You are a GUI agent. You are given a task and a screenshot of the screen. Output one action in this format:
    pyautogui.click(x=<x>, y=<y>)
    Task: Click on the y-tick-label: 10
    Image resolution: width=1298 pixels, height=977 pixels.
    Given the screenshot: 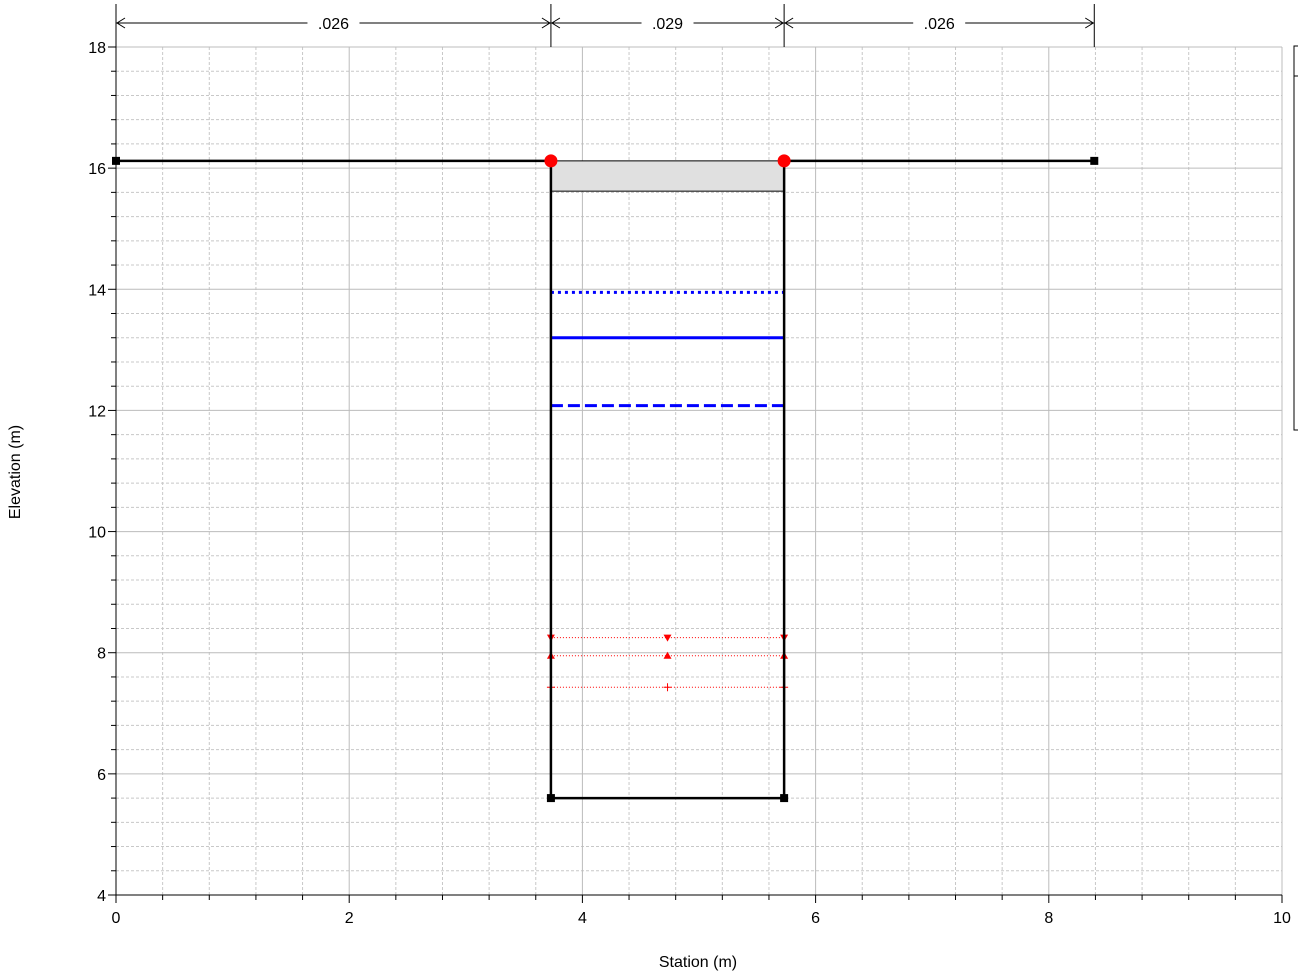 What is the action you would take?
    pyautogui.click(x=97, y=533)
    